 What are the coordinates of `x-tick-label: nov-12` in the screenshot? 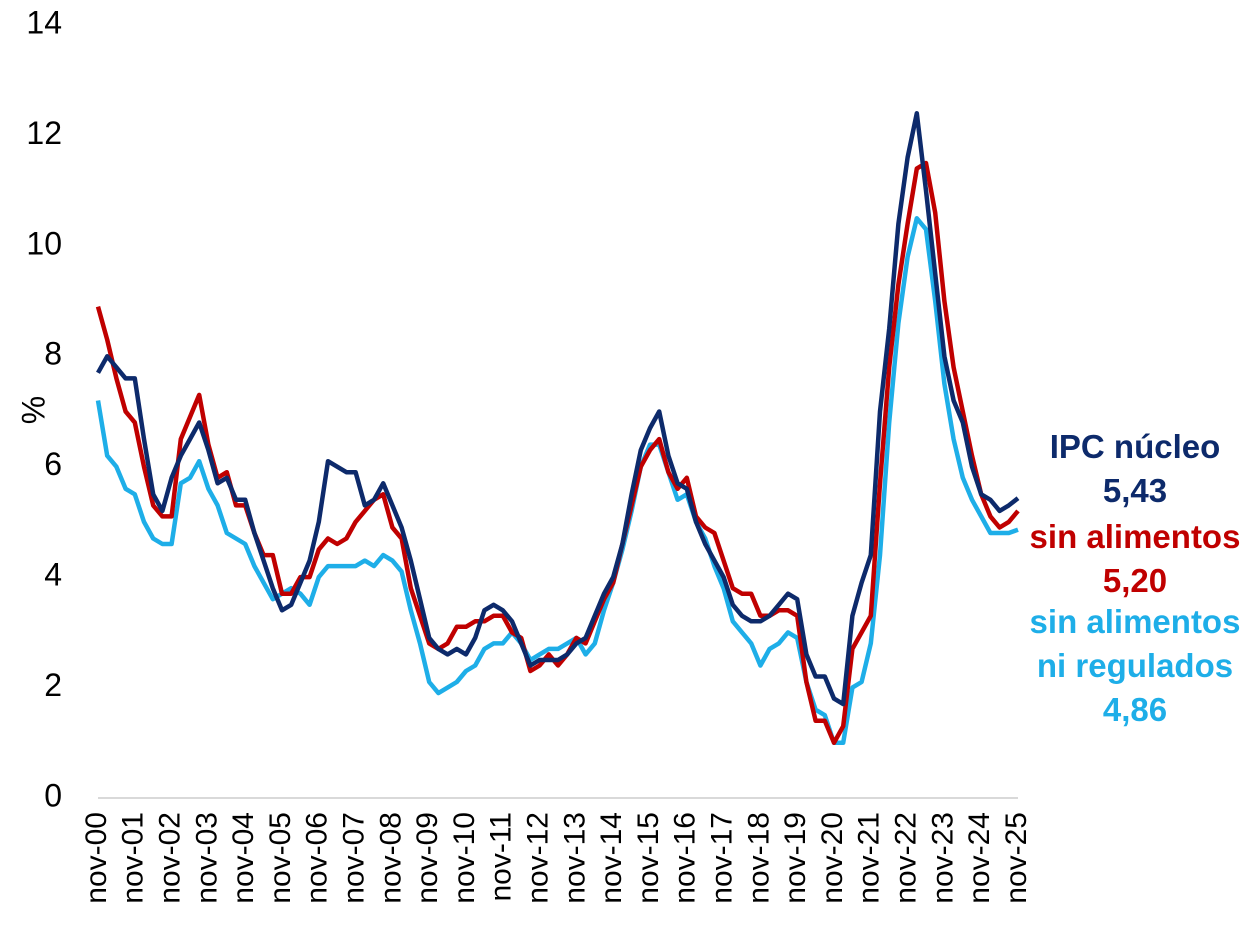 It's located at (538, 858).